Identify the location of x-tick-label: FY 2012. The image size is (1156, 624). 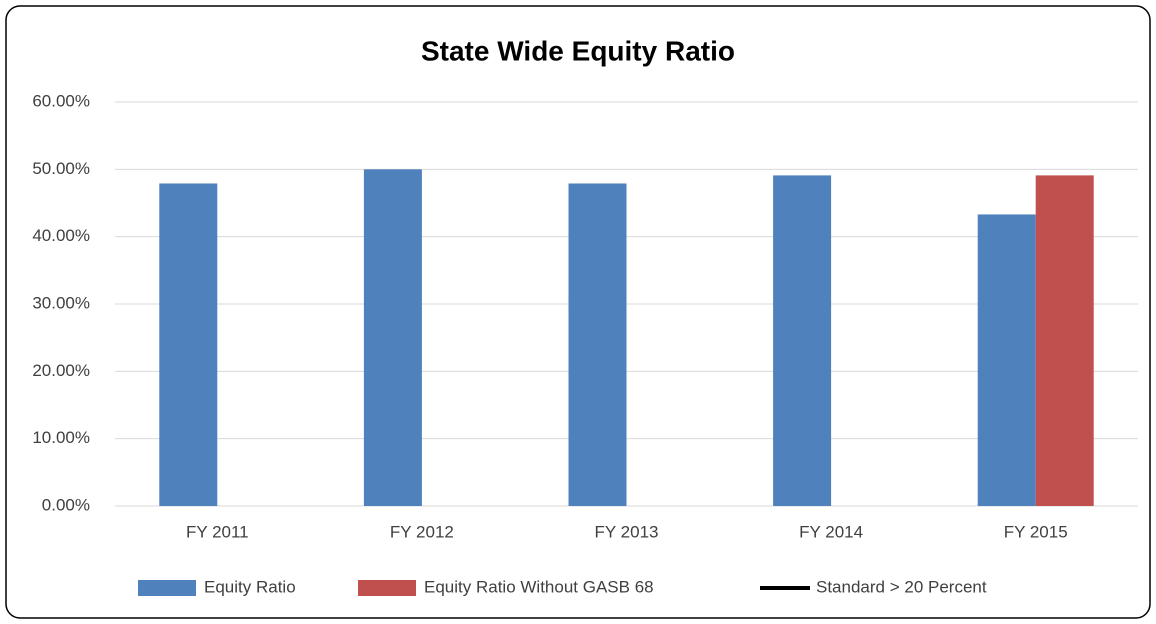
(422, 531).